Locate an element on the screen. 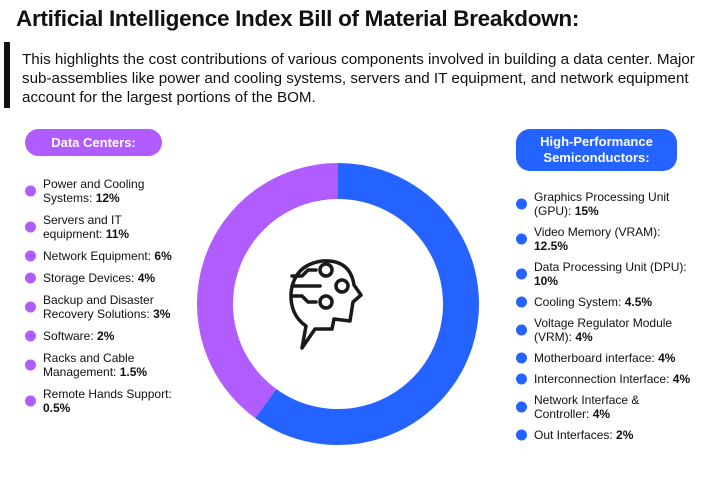 The width and height of the screenshot is (710, 495). legend-value: 12.5% is located at coordinates (551, 246).